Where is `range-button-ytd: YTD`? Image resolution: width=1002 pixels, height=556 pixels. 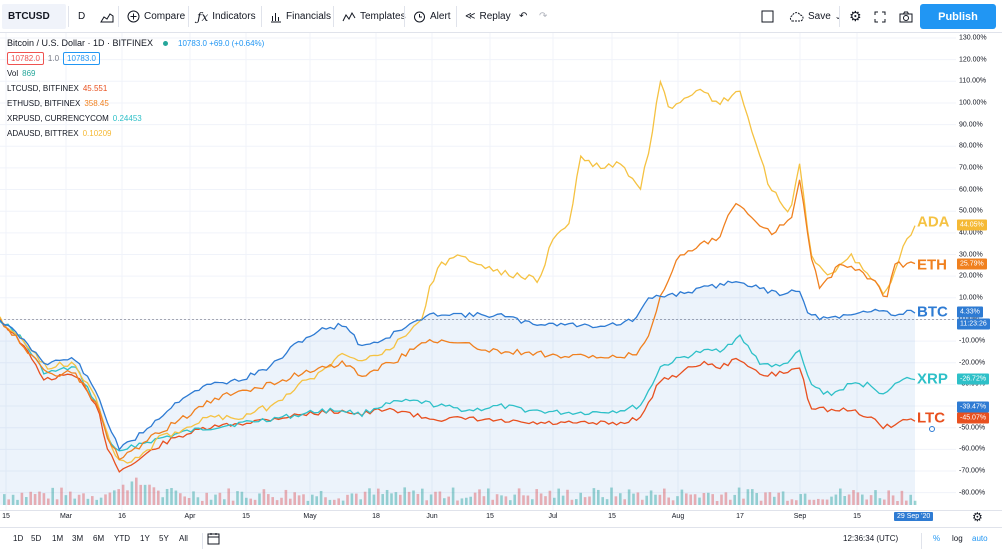
range-button-ytd: YTD is located at coordinates (122, 538).